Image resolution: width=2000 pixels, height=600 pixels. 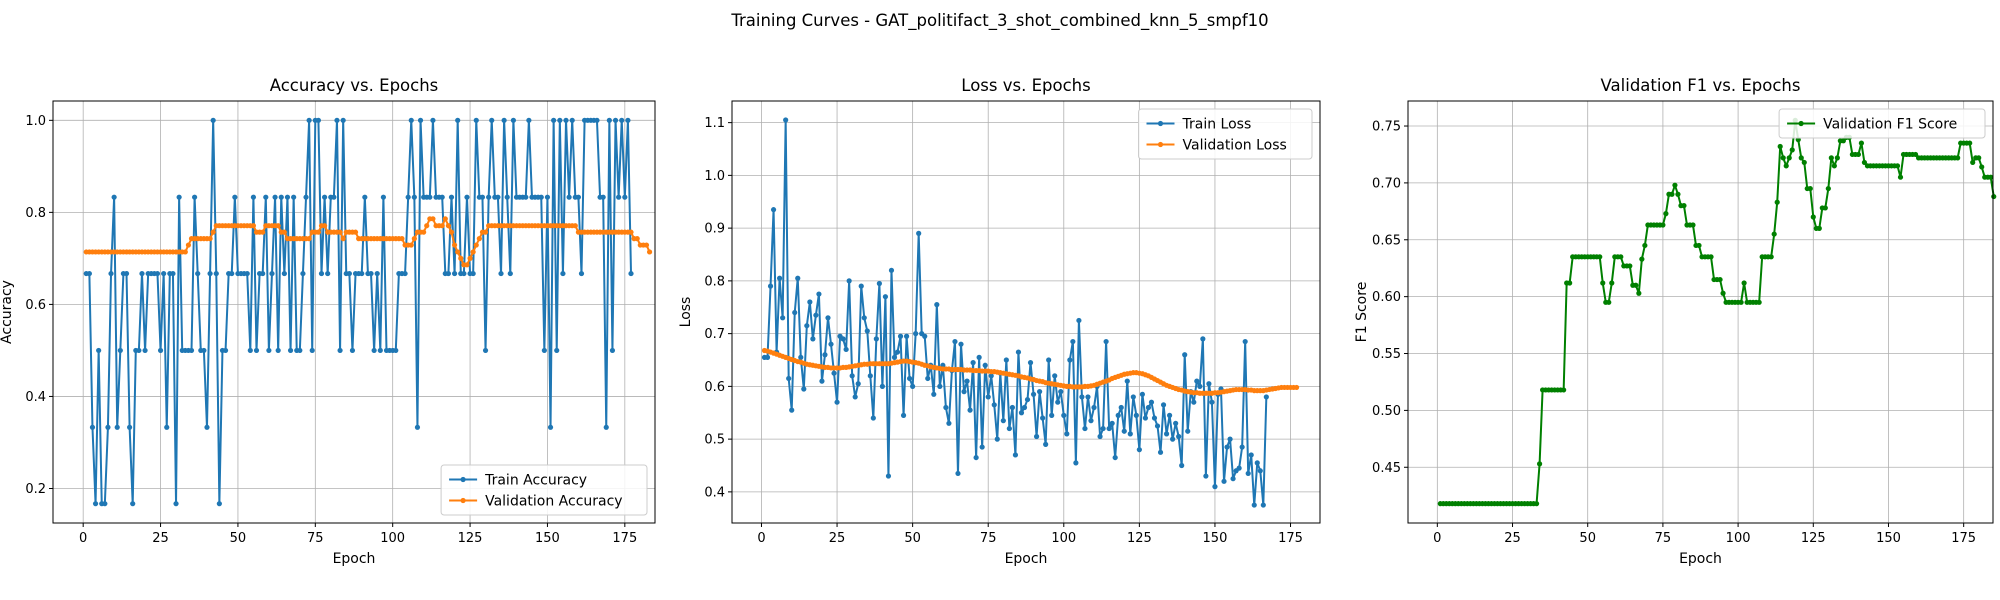 What do you see at coordinates (1386, 297) in the screenshot?
I see `y-tick-label: 0.60` at bounding box center [1386, 297].